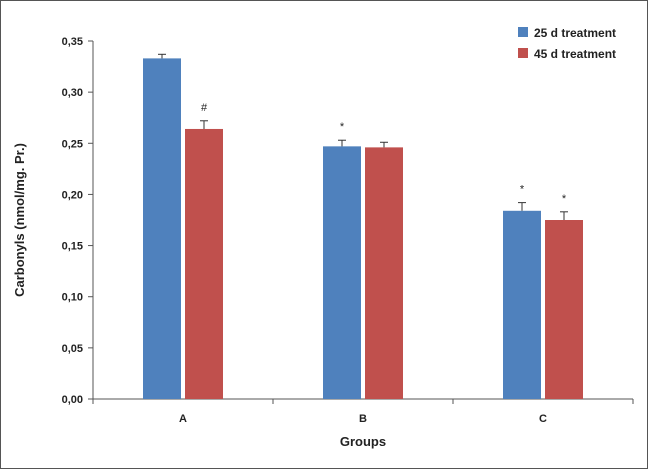 This screenshot has height=473, width=648. Describe the element at coordinates (183, 419) in the screenshot. I see `x-tick-label: A` at that location.